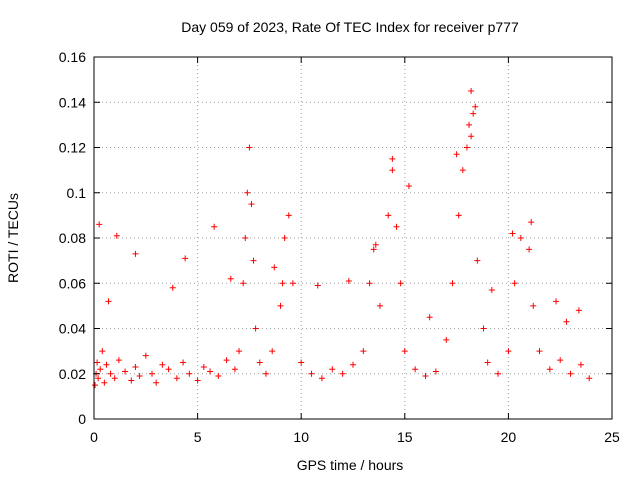 This screenshot has width=640, height=480. I want to click on y-tick-label: 0.02, so click(72, 374).